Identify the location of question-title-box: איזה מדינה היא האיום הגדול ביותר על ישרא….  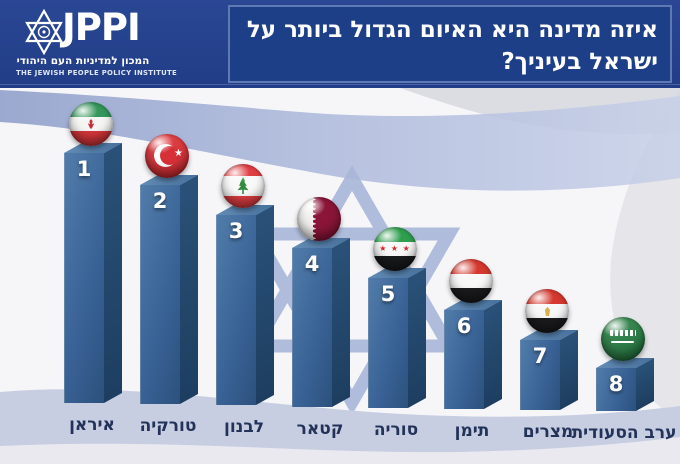
(450, 44).